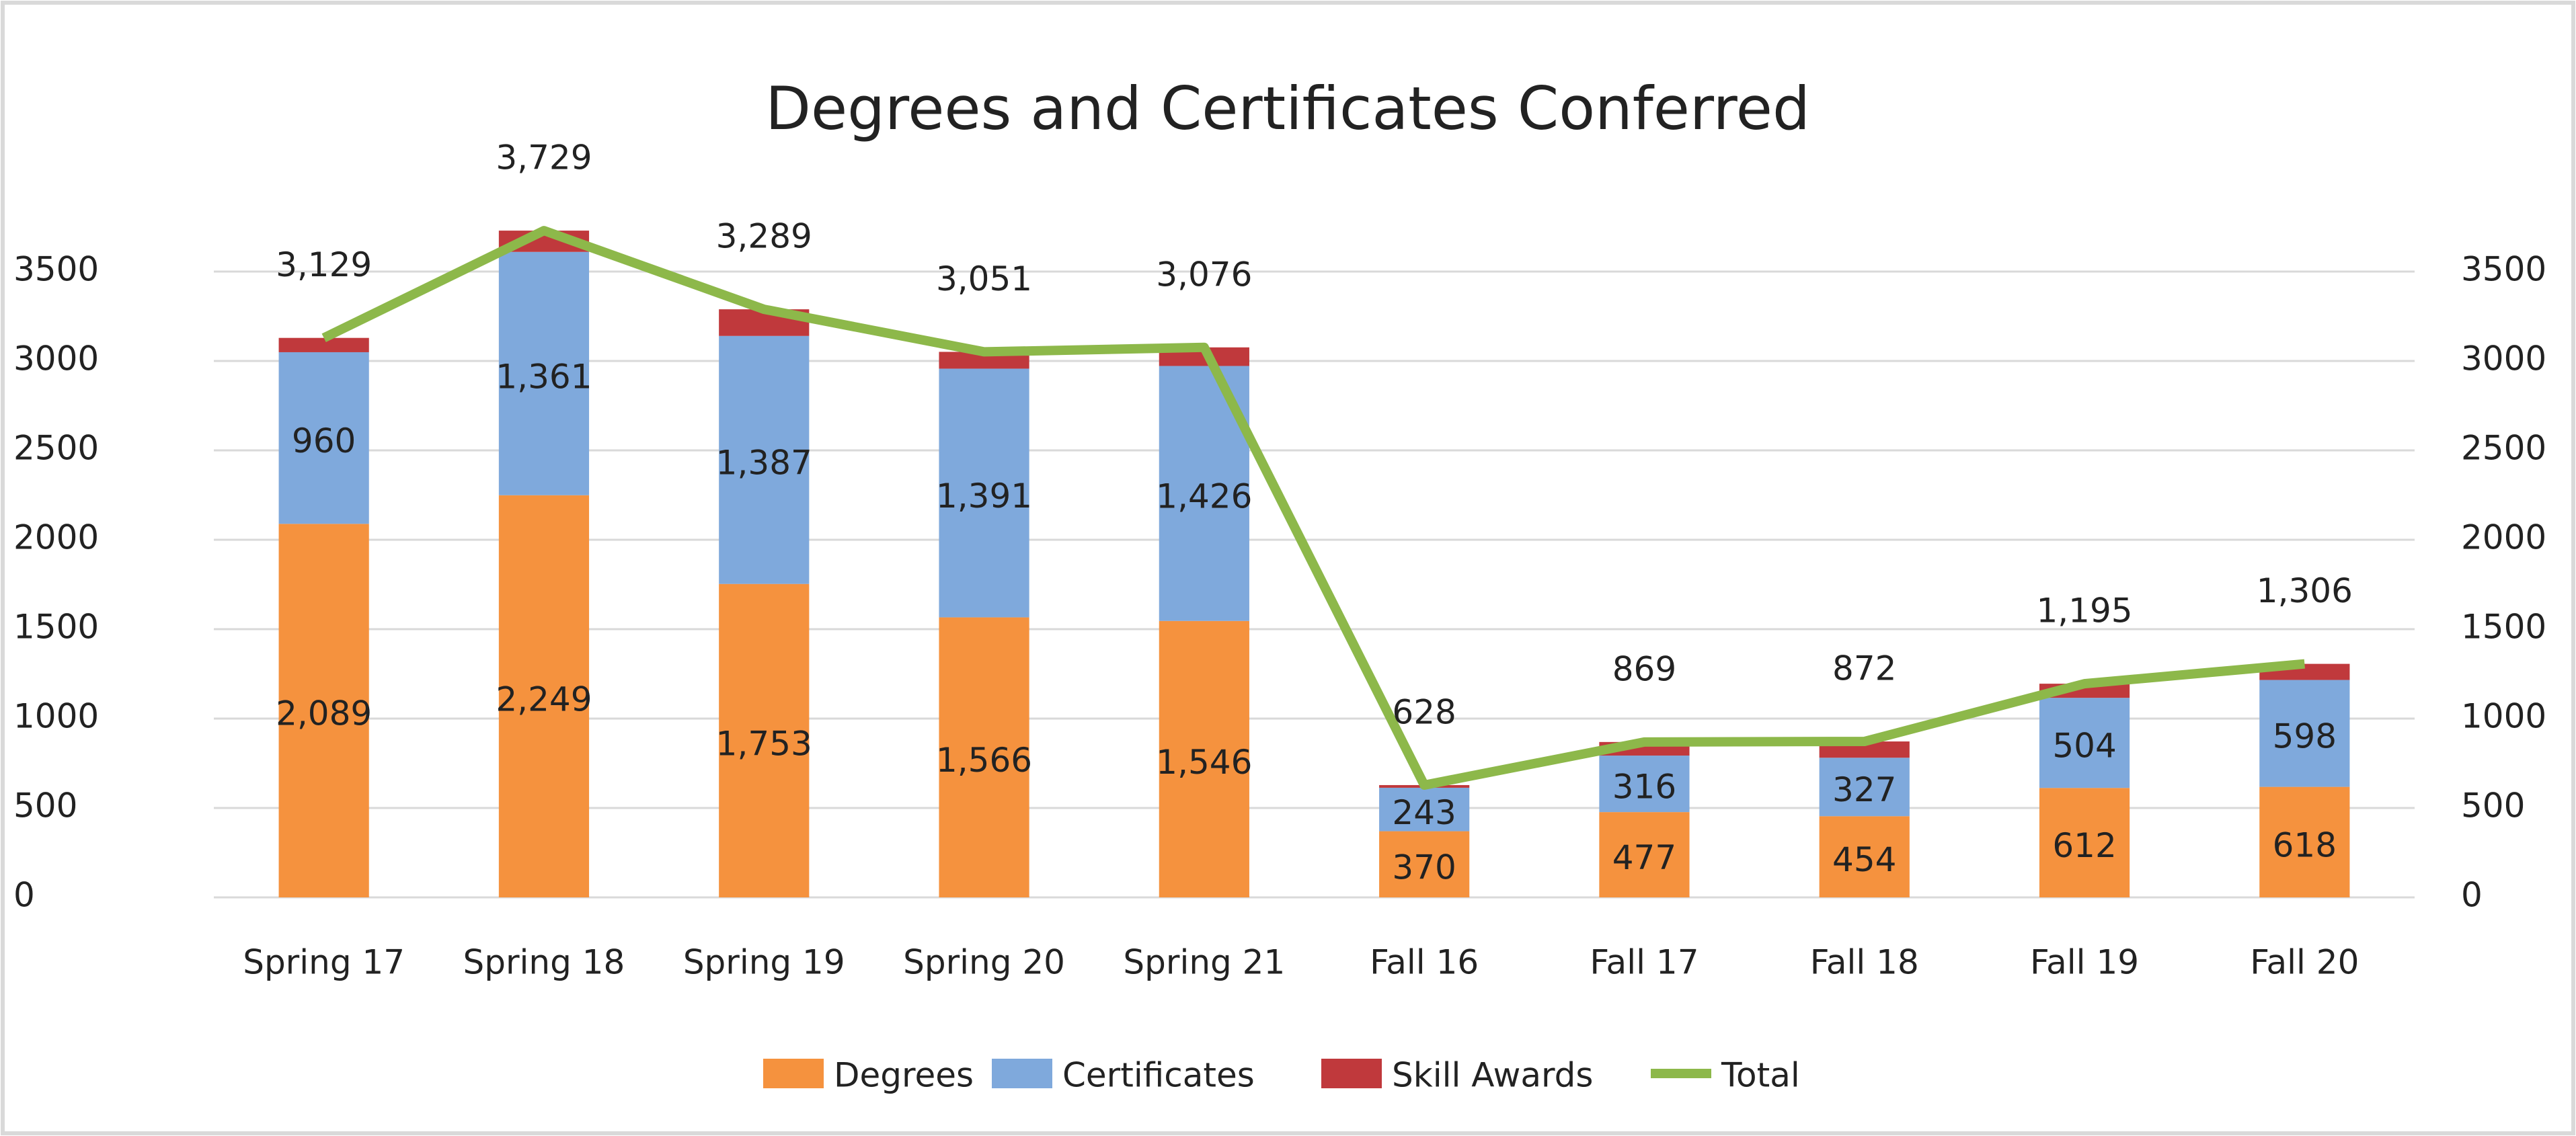 Image resolution: width=2576 pixels, height=1136 pixels. I want to click on x-tick-label: Spring 21, so click(1204, 962).